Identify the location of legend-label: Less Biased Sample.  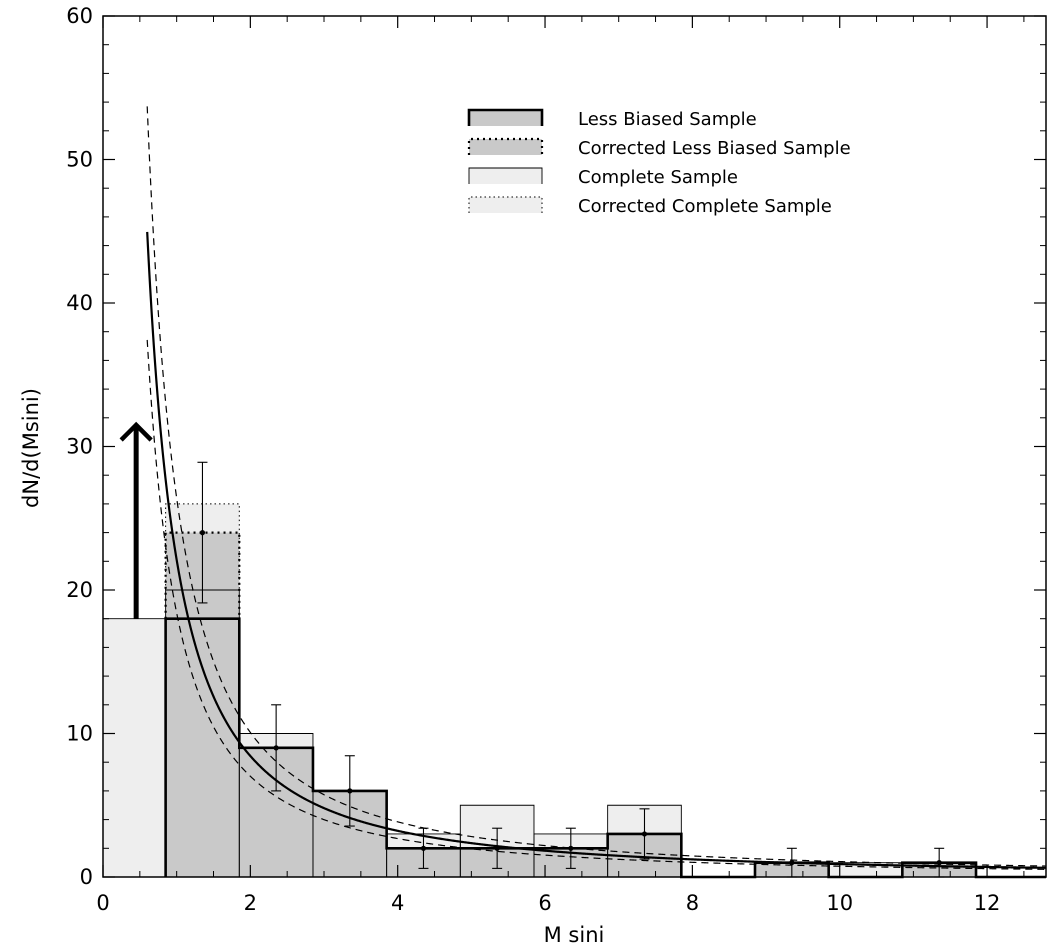
(667, 119).